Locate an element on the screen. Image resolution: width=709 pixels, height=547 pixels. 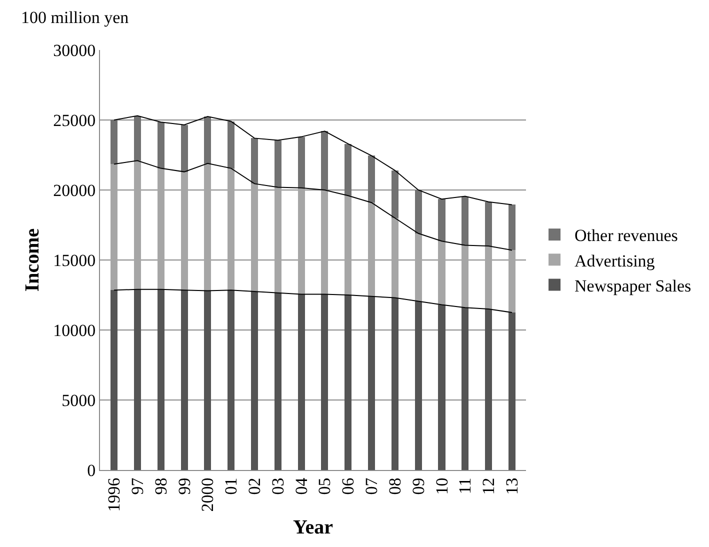
x-tick-label: 12 is located at coordinates (488, 486).